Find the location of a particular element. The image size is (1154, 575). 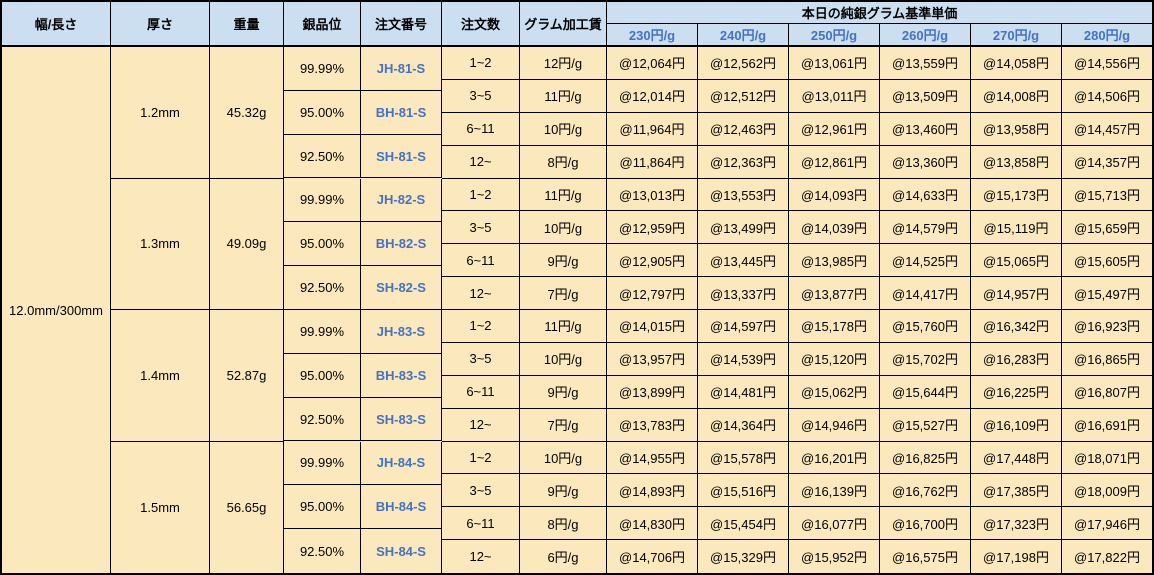

thickness-cell: 1.5mm is located at coordinates (160, 507).